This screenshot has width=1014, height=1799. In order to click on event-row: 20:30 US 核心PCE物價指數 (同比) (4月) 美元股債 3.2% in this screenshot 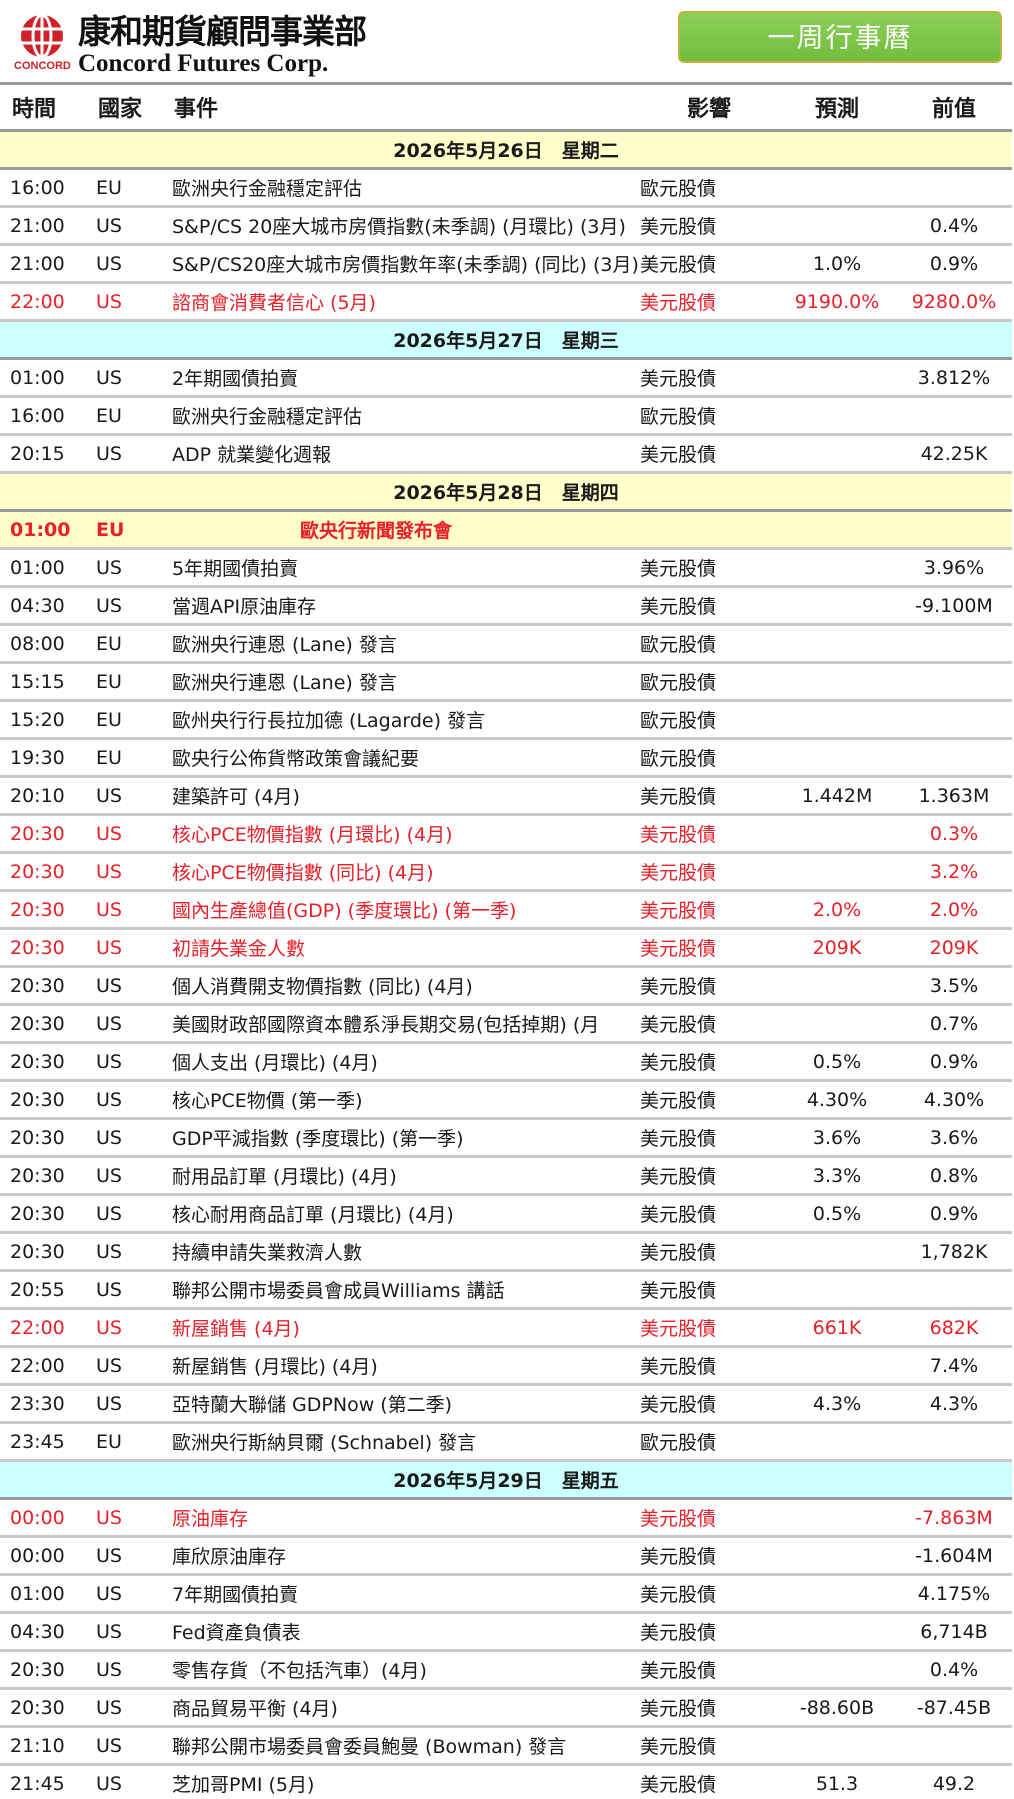, I will do `click(506, 872)`.